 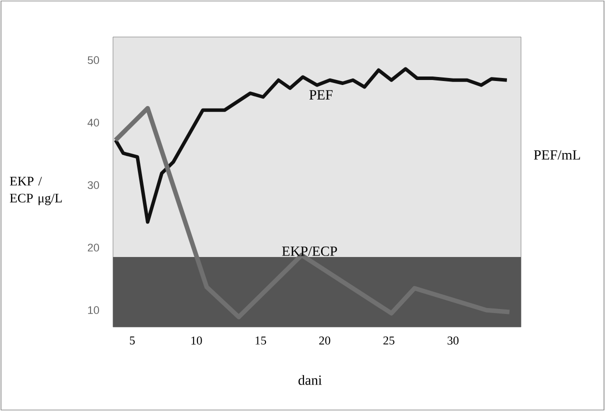 What do you see at coordinates (309, 251) in the screenshot?
I see `series-label: EKP/ECP` at bounding box center [309, 251].